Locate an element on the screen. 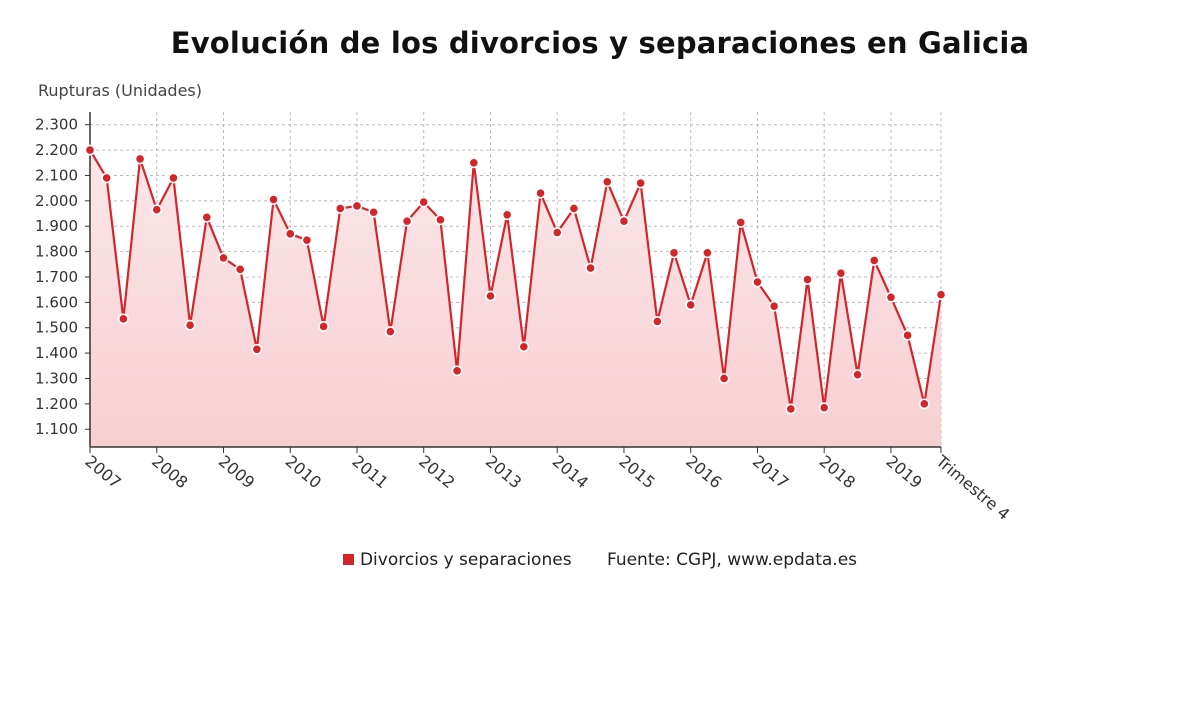  y-tick-label: 2.000 is located at coordinates (56, 201).